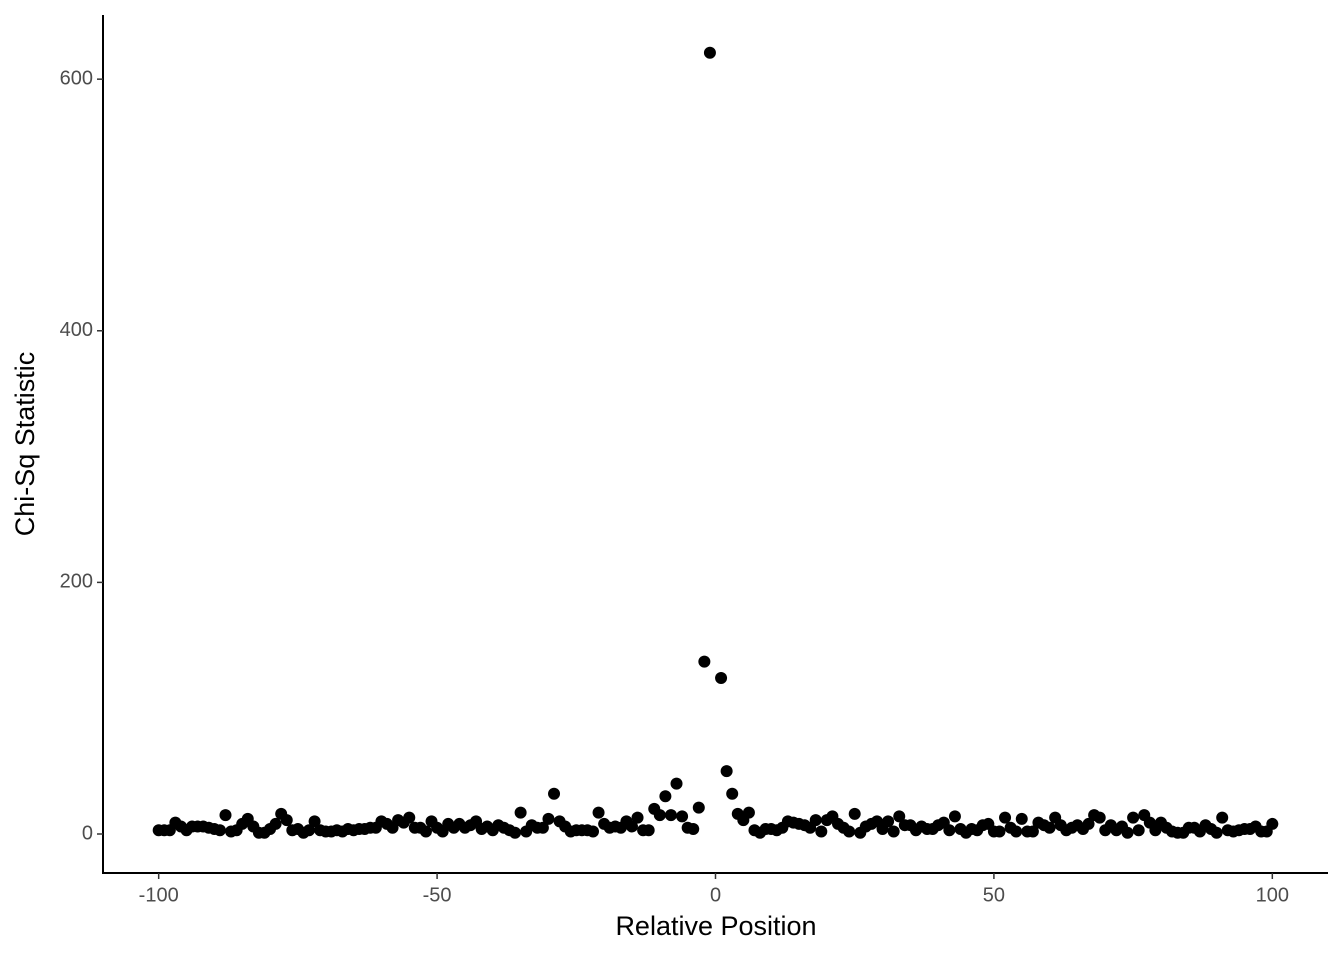  I want to click on x-tick-label: -100, so click(159, 895).